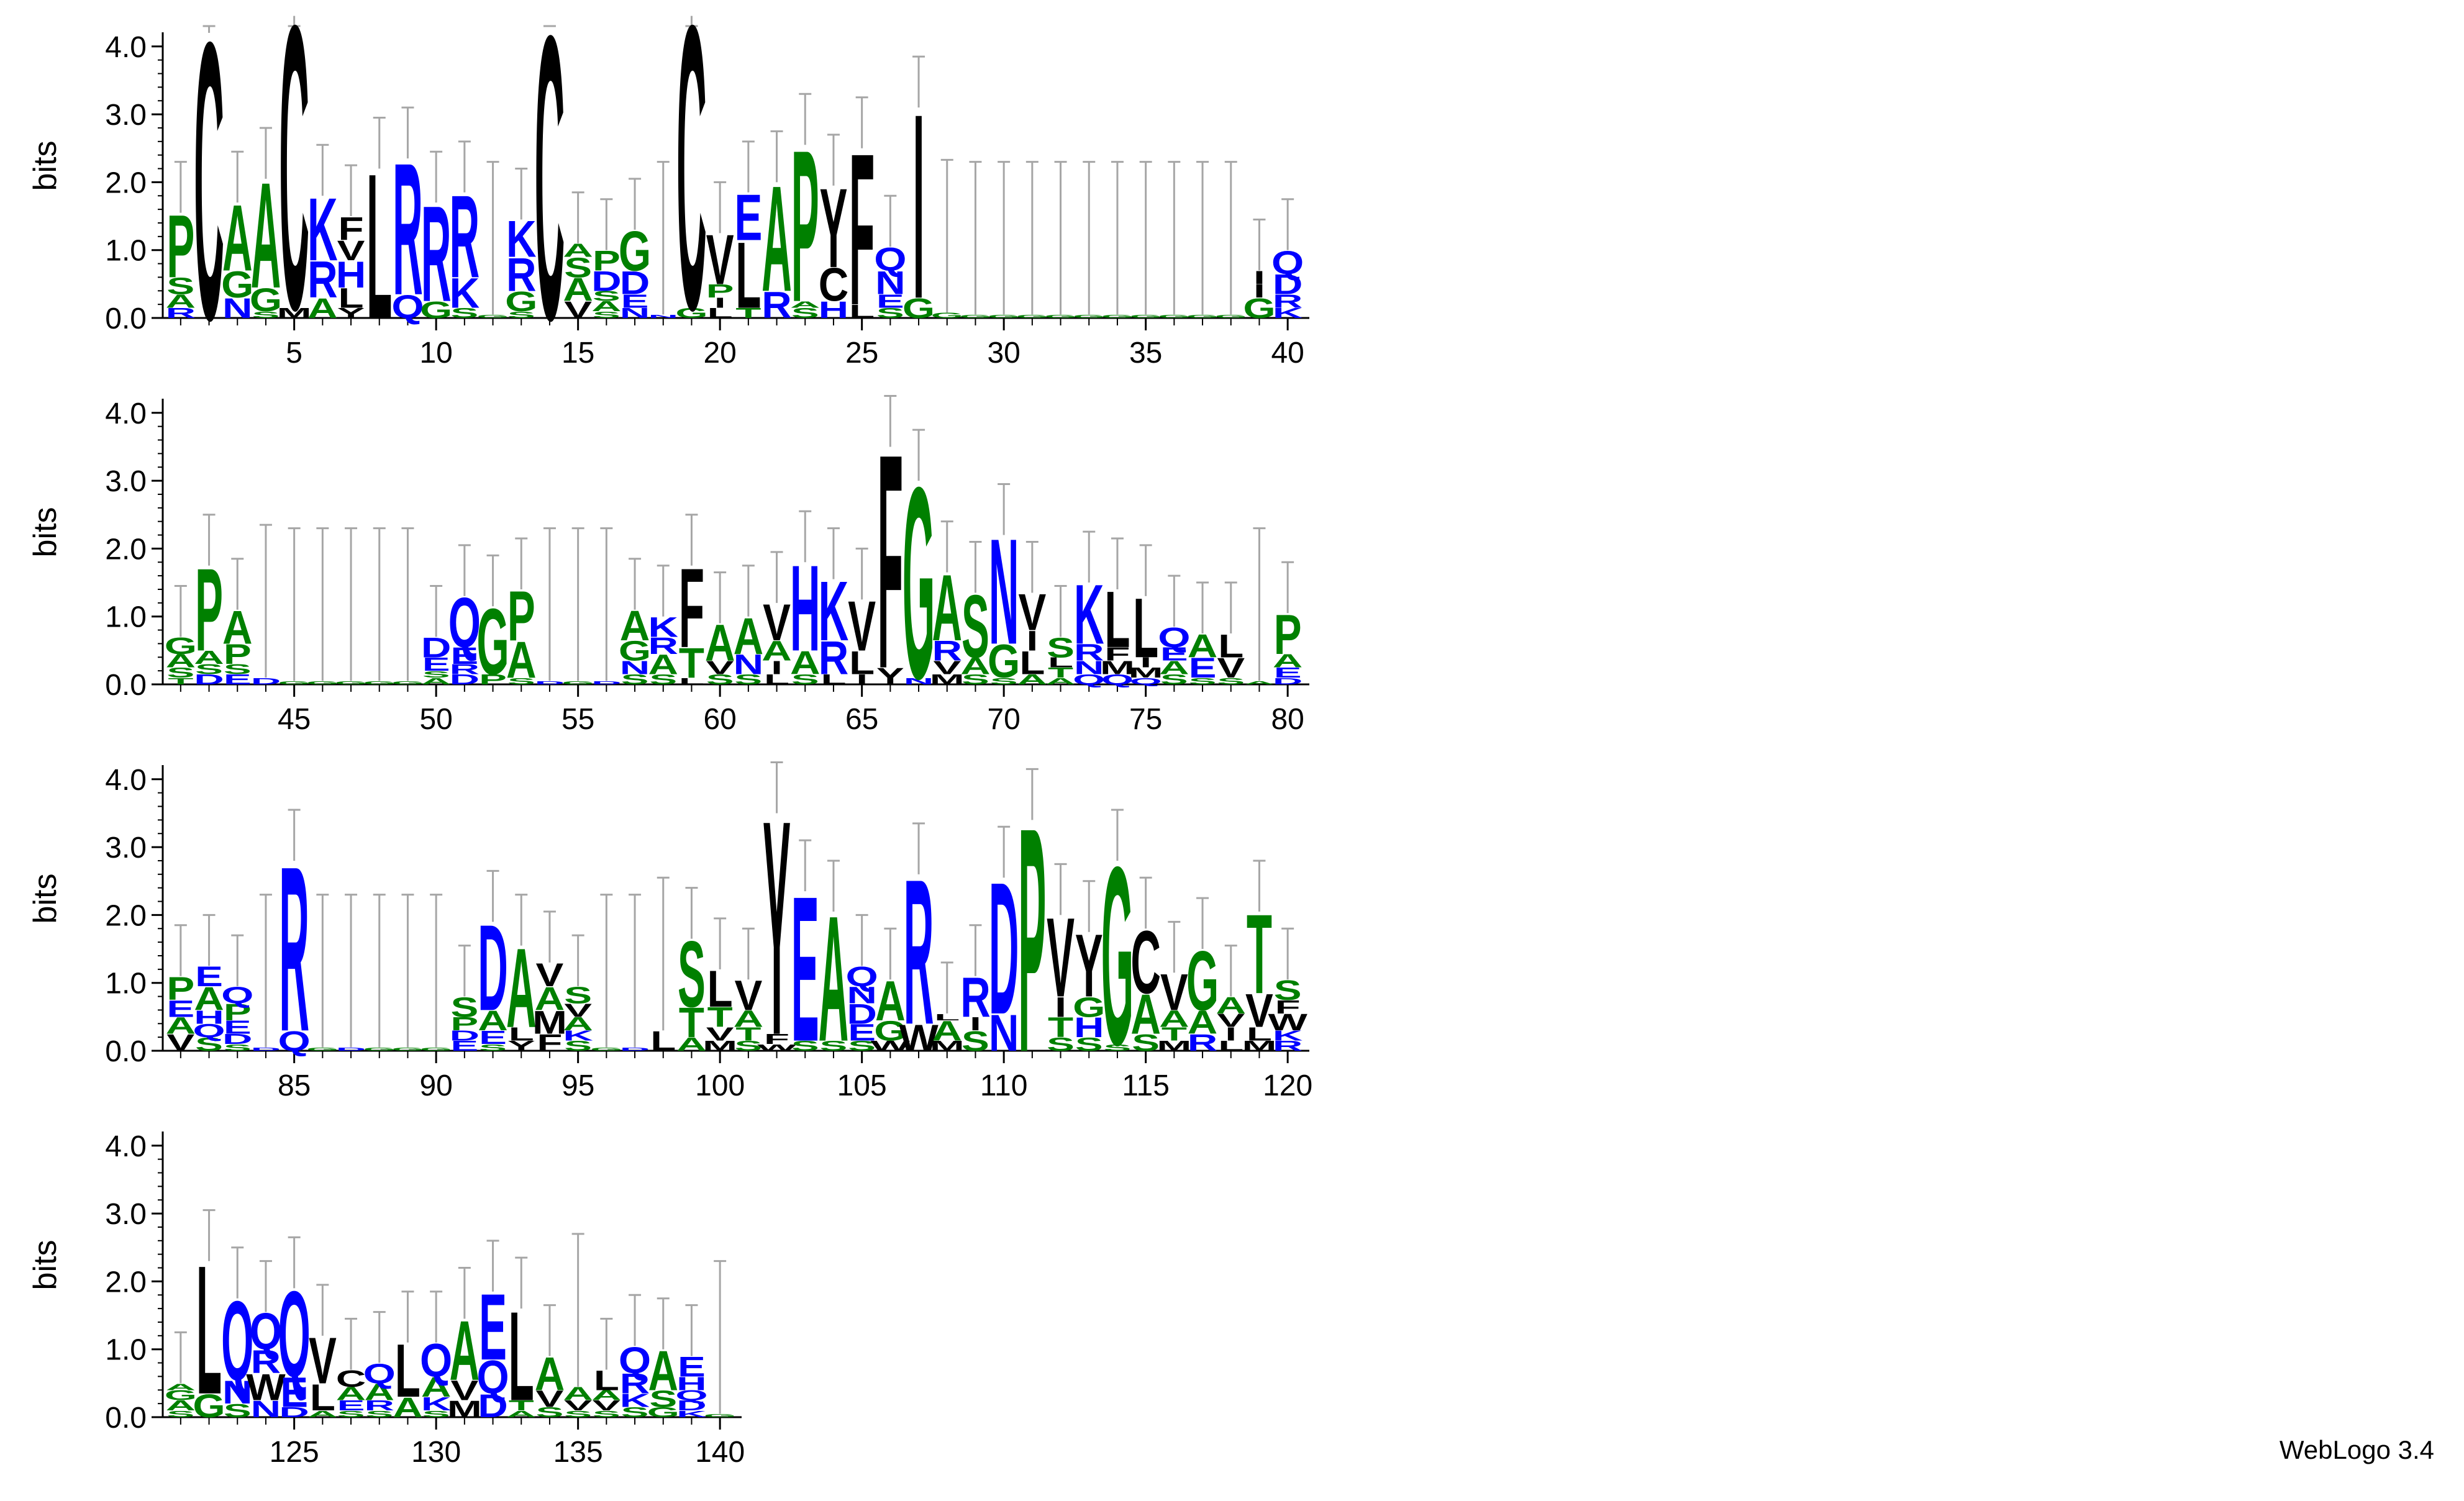 Image resolution: width=2464 pixels, height=1501 pixels. Describe the element at coordinates (436, 353) in the screenshot. I see `x-tick-label: 10` at that location.